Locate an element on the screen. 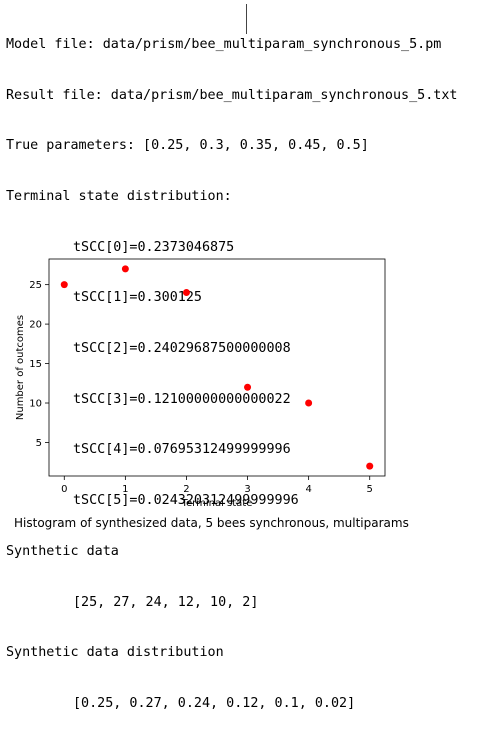 The image size is (481, 730). y-tick-label-3: 20 is located at coordinates (35, 325).